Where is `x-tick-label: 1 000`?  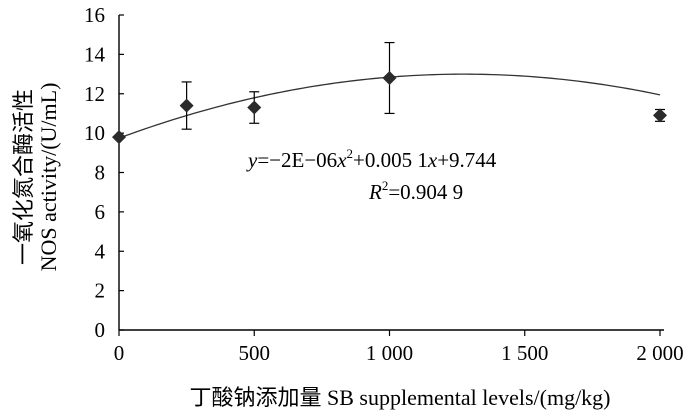
x-tick-label: 1 000 is located at coordinates (389, 353).